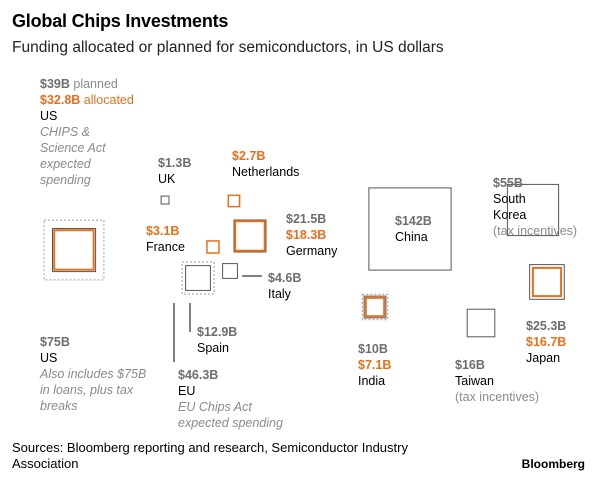 The height and width of the screenshot is (481, 599). I want to click on china-square, so click(410, 229).